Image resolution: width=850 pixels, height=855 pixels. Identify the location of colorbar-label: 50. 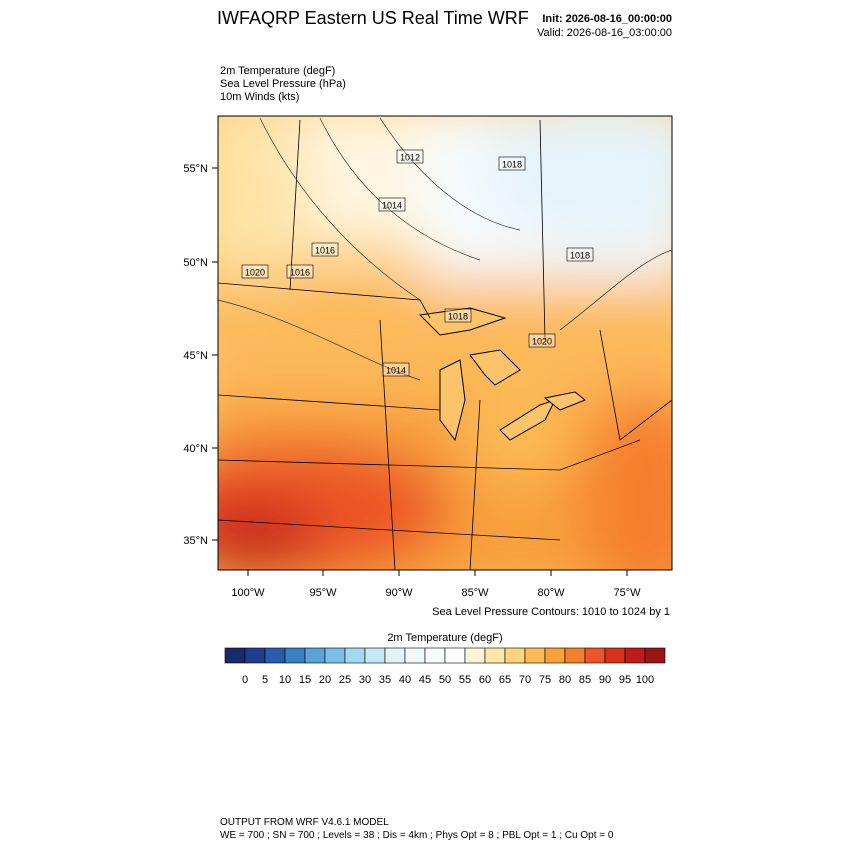
(445, 680).